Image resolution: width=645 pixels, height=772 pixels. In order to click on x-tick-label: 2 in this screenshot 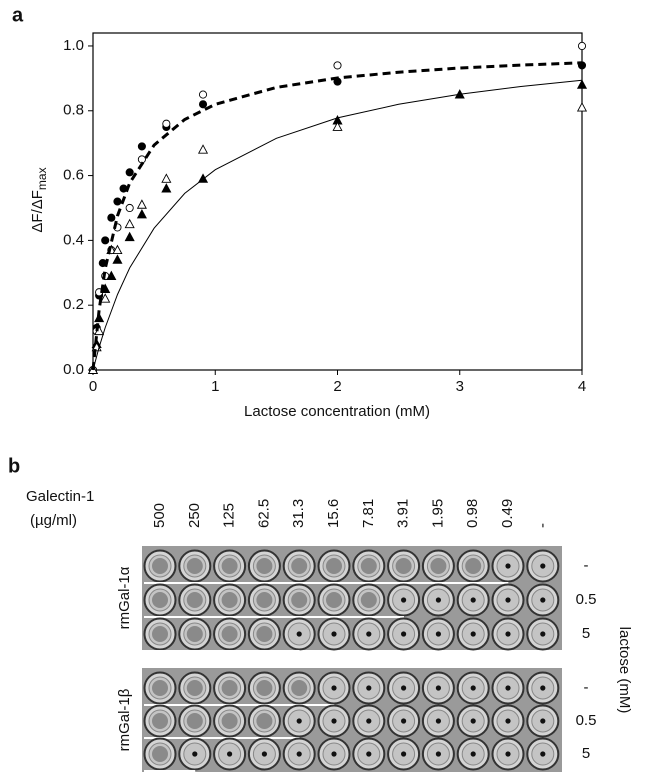, I will do `click(337, 386)`.